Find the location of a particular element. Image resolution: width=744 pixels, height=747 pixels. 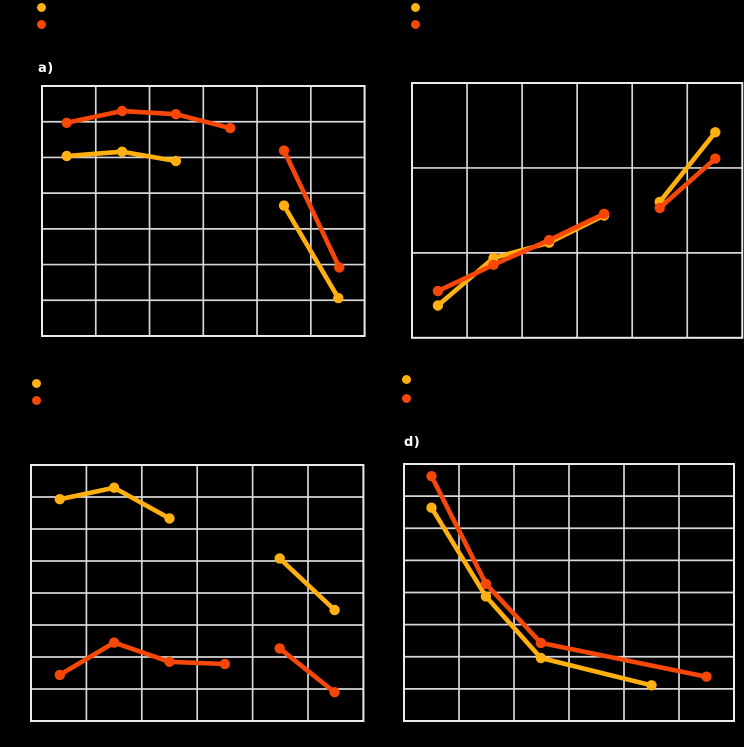

plot-border is located at coordinates (203, 211).